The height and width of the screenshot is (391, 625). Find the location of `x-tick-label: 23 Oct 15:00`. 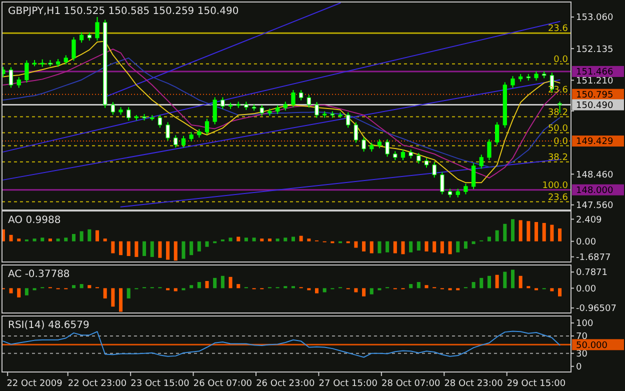

x-tick-label: 23 Oct 15:00 is located at coordinates (160, 384).